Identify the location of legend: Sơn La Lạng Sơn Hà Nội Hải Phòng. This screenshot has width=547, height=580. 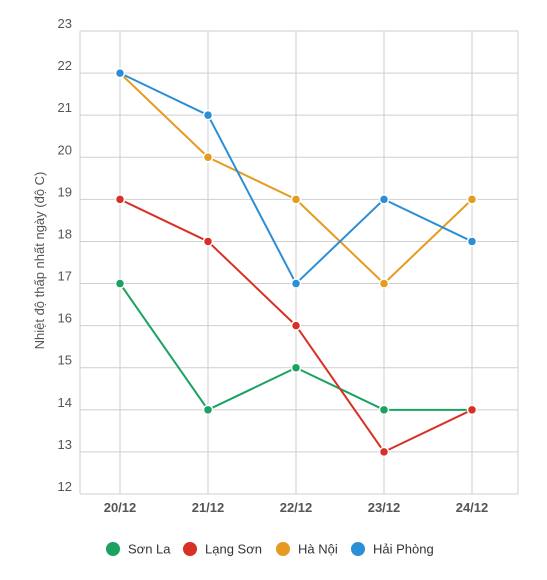
(270, 549).